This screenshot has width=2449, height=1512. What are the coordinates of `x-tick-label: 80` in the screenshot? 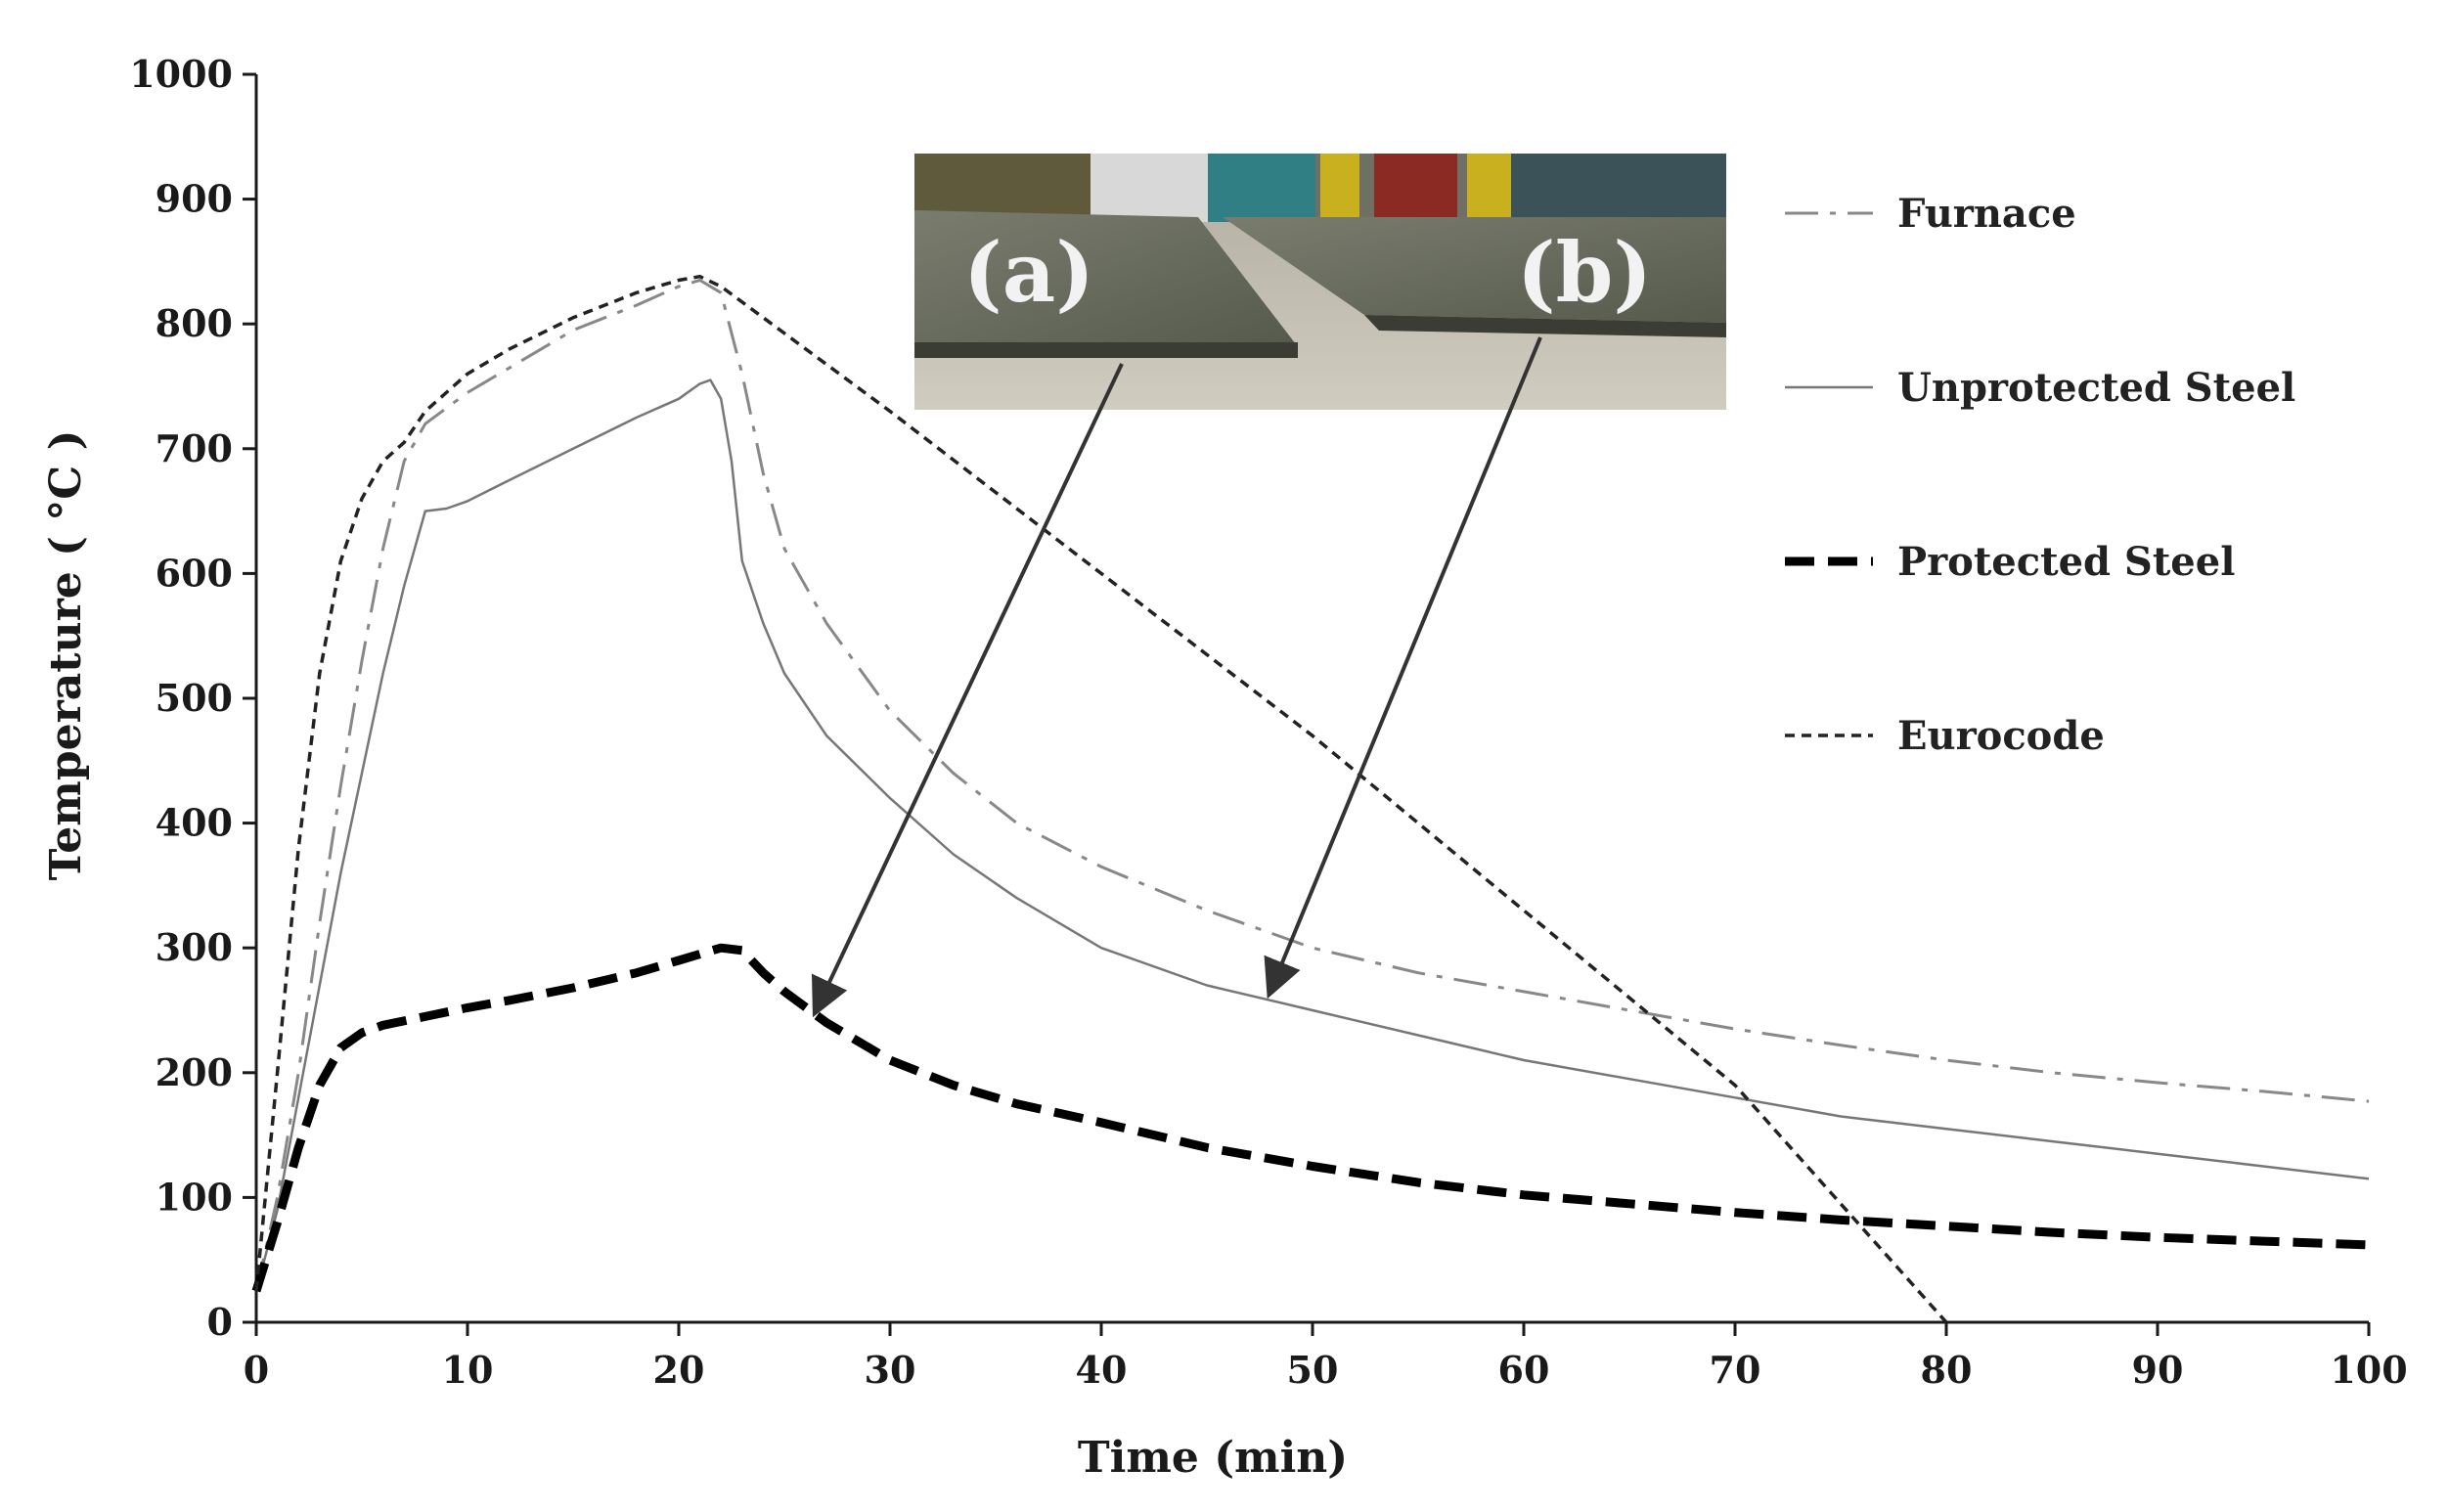 It's located at (1947, 1370).